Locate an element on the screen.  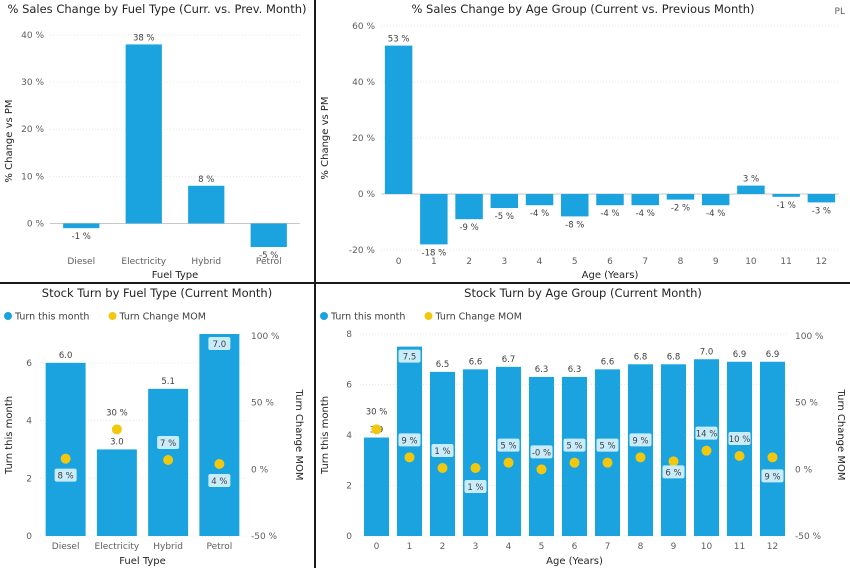
y-tick-label: 2 is located at coordinates (349, 487).